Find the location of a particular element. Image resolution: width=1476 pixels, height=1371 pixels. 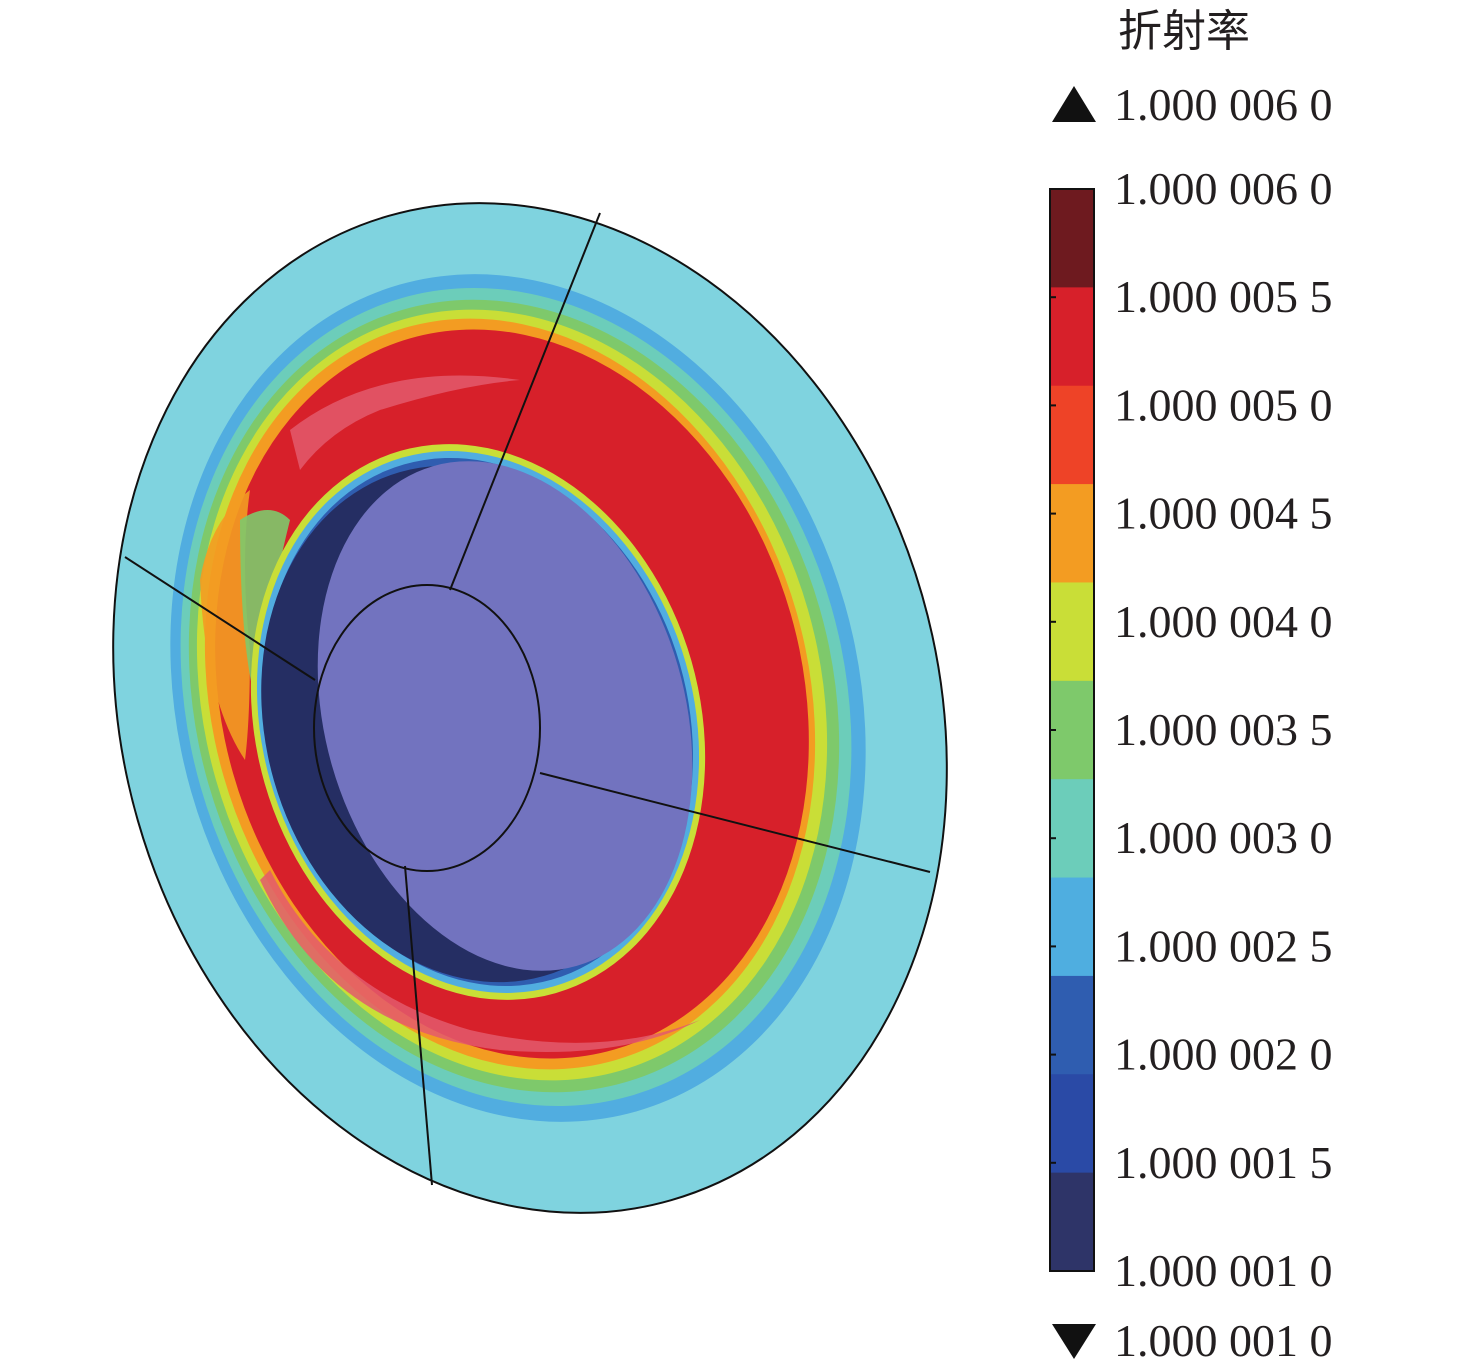

colorbar-tick-label: 1.000 002 5 is located at coordinates (1223, 945).